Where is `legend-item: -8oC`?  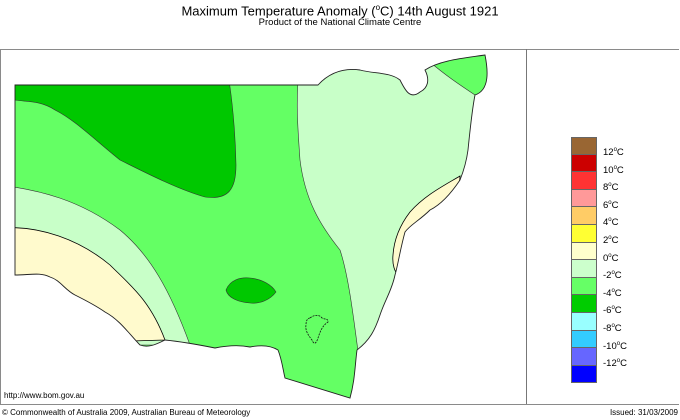
legend-item: -8oC is located at coordinates (621, 323).